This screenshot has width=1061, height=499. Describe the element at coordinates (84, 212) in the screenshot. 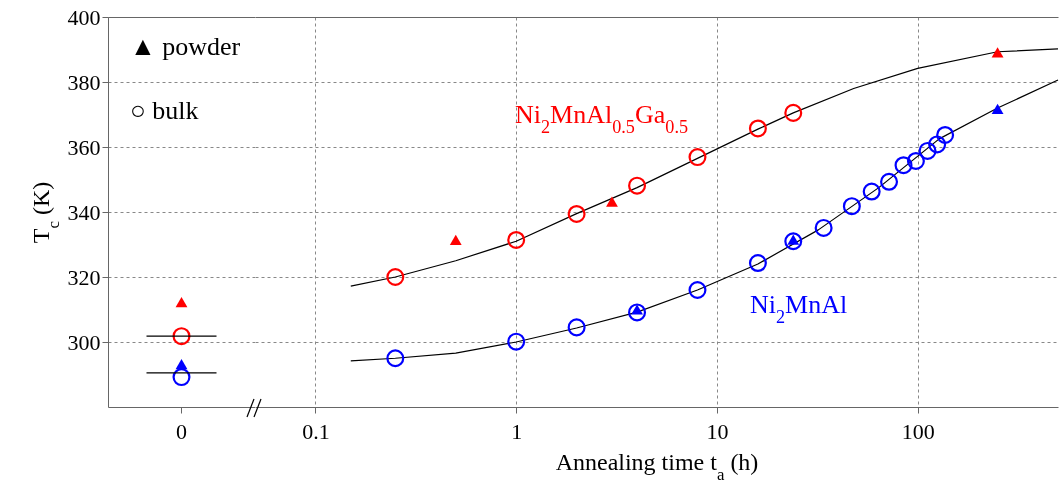

I see `y-tick-label: 340` at that location.